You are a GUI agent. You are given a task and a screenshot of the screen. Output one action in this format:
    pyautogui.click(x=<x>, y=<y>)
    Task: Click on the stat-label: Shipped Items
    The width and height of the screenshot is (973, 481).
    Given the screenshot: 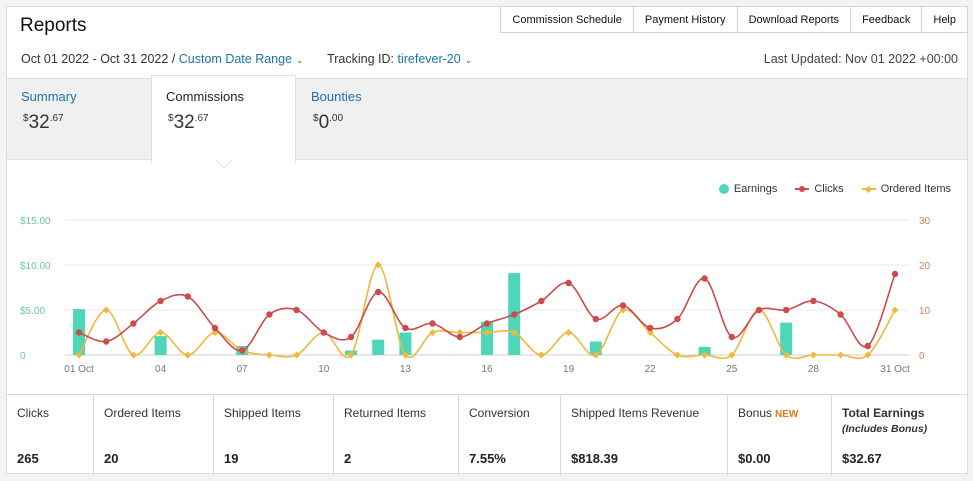 What is the action you would take?
    pyautogui.click(x=262, y=413)
    